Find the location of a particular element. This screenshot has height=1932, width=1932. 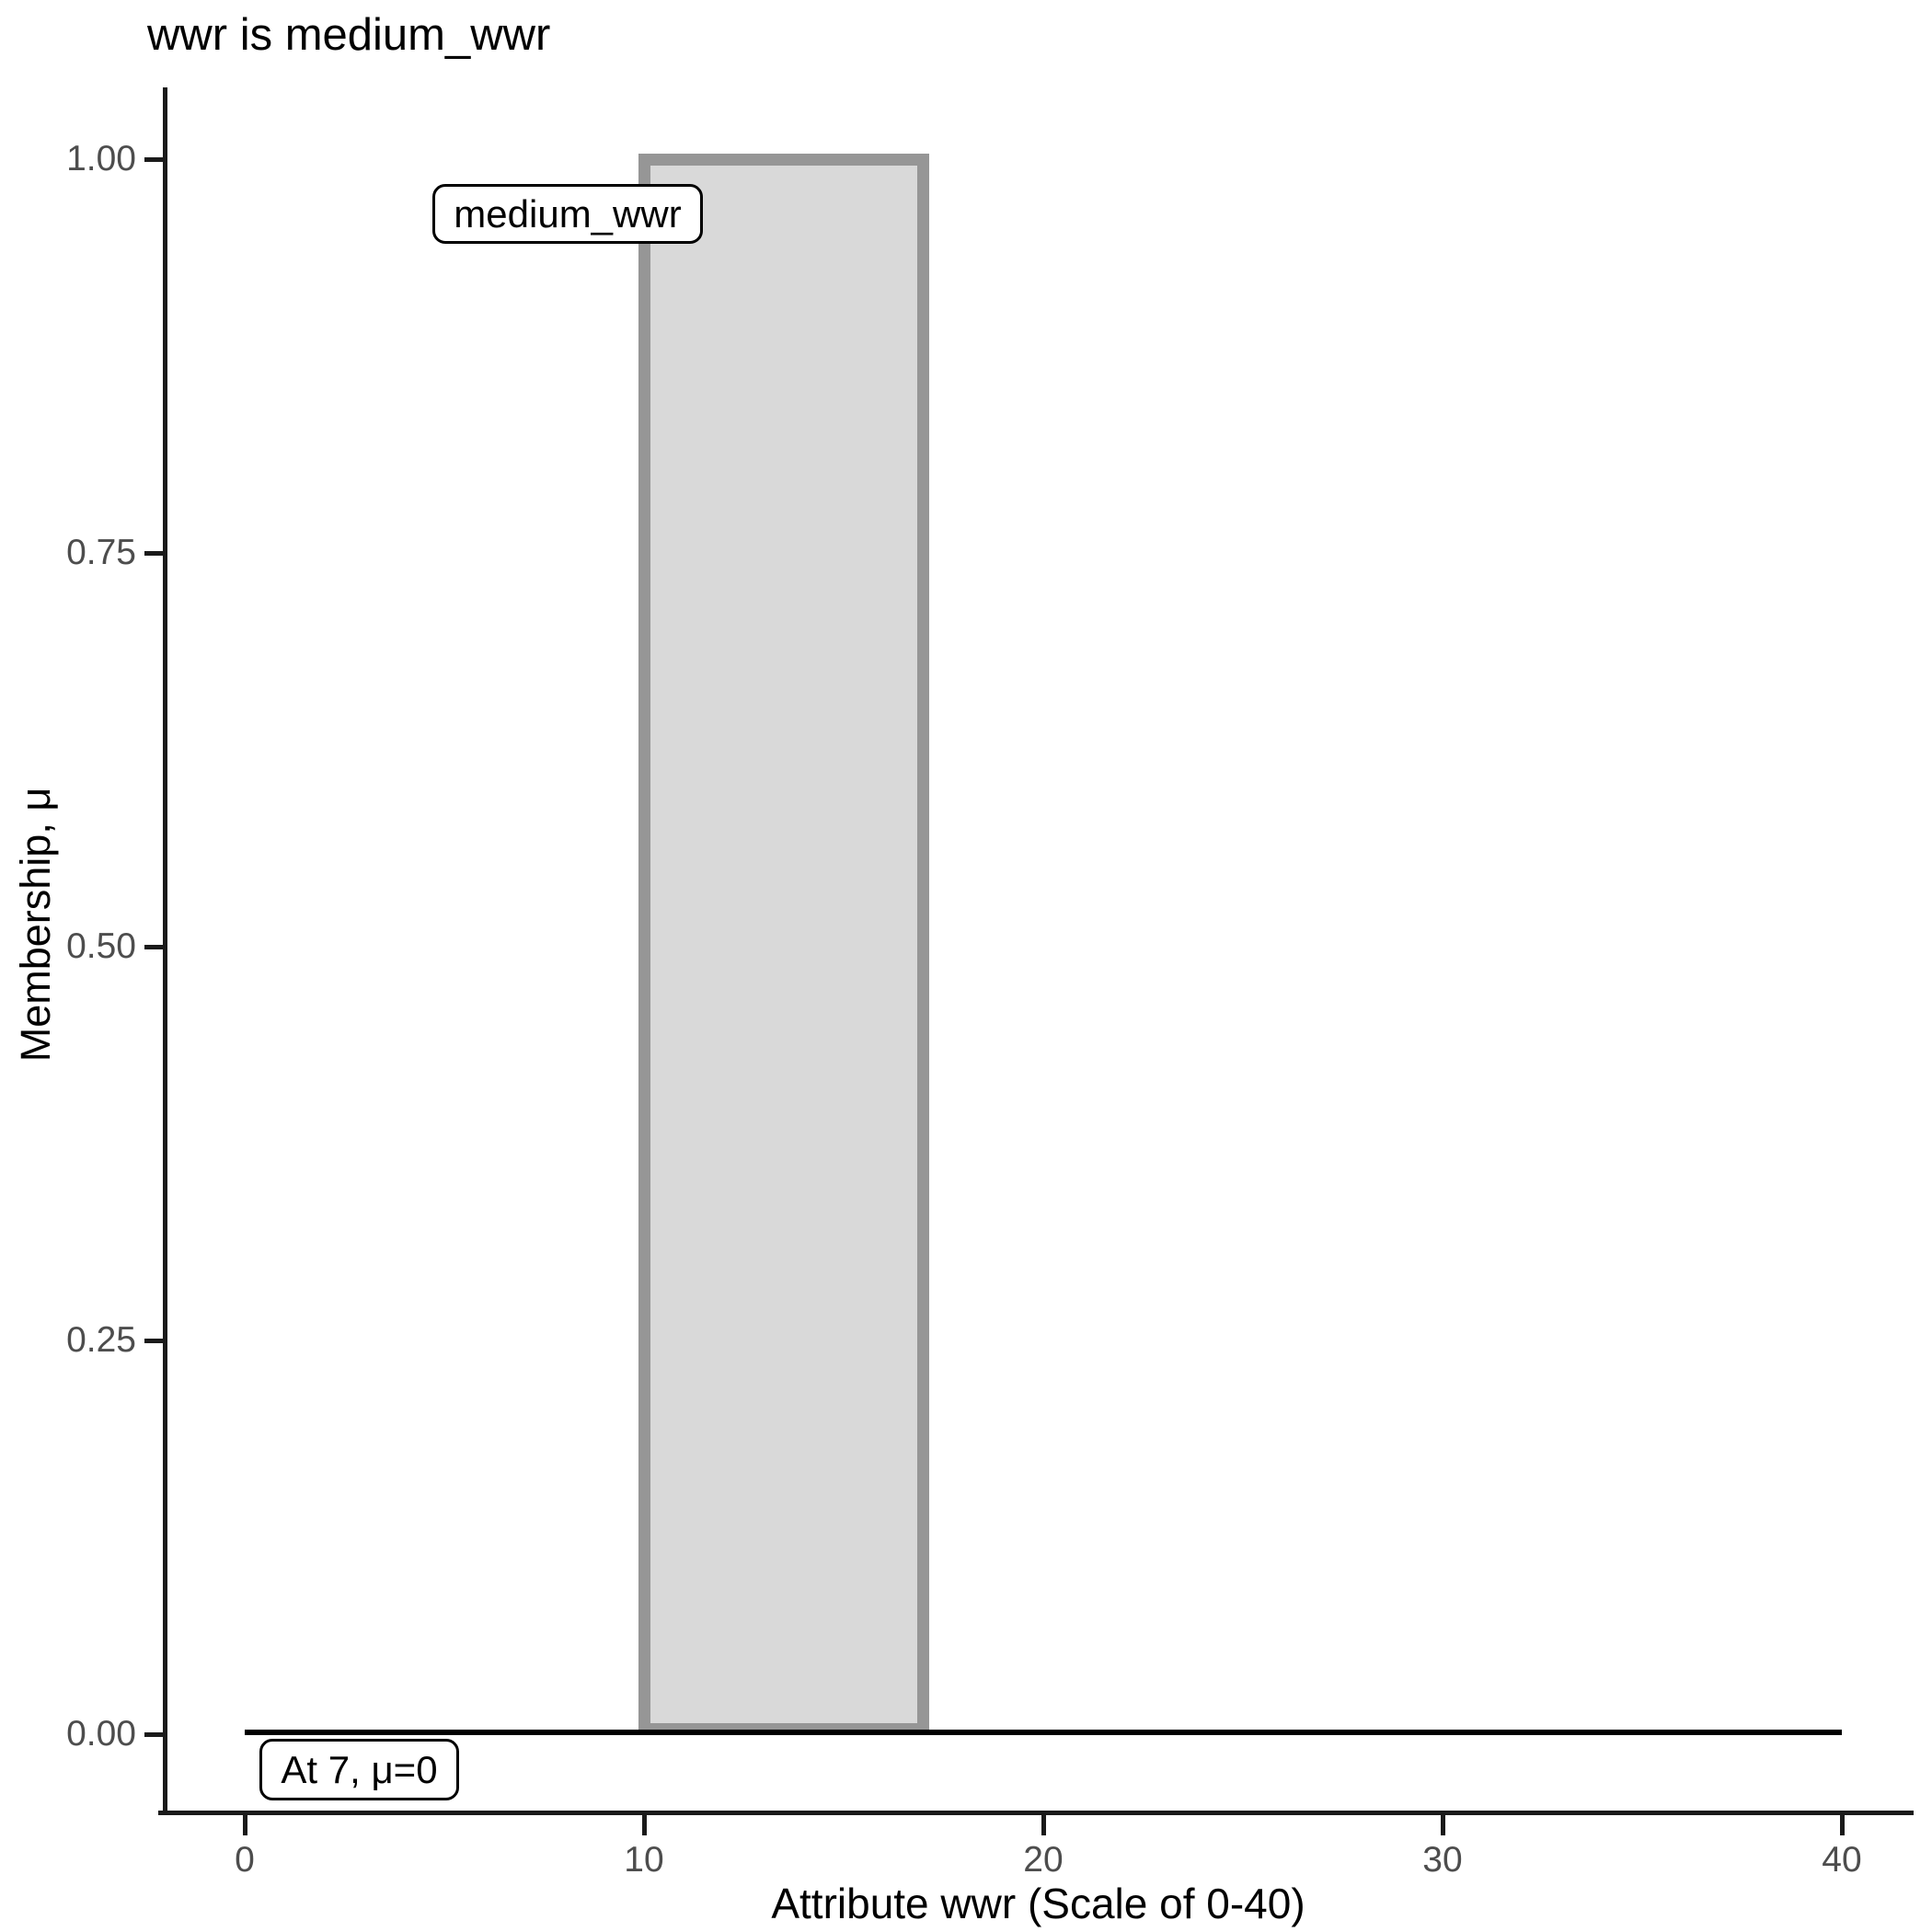

x-axis-line is located at coordinates (1036, 1813).